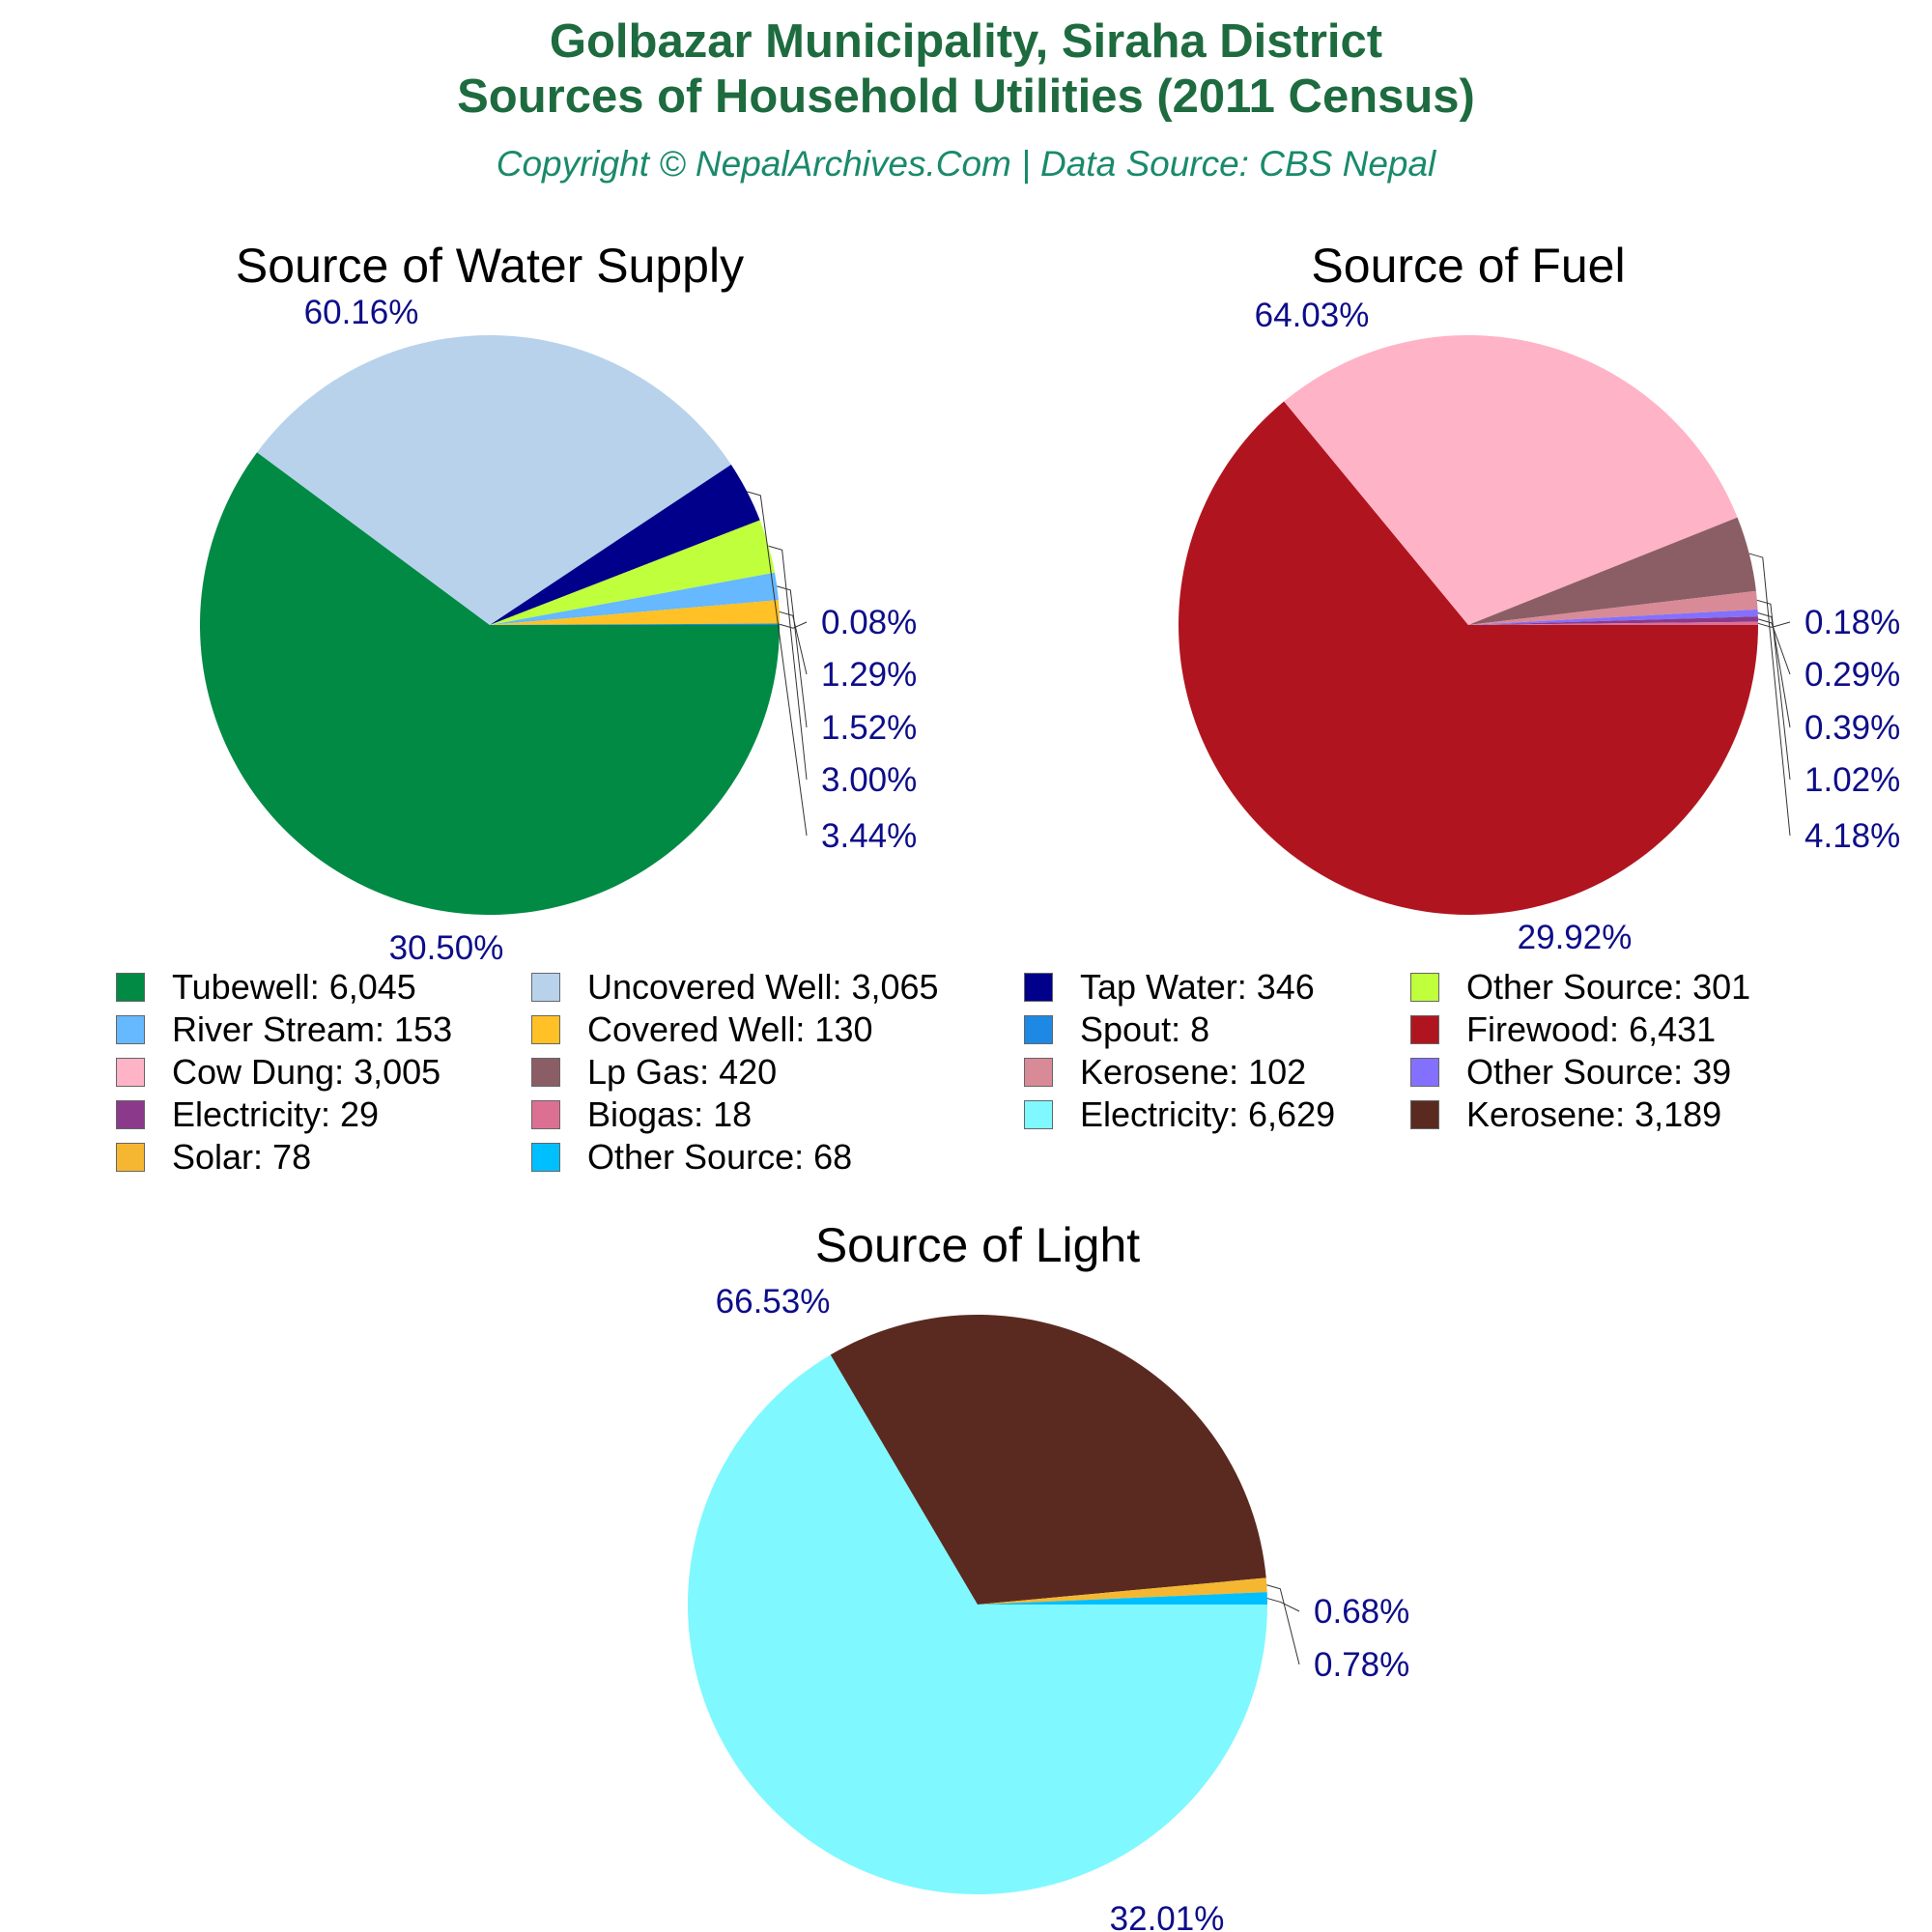 This screenshot has height=1932, width=1932. I want to click on legend-label: Other Source: 301, so click(1608, 987).